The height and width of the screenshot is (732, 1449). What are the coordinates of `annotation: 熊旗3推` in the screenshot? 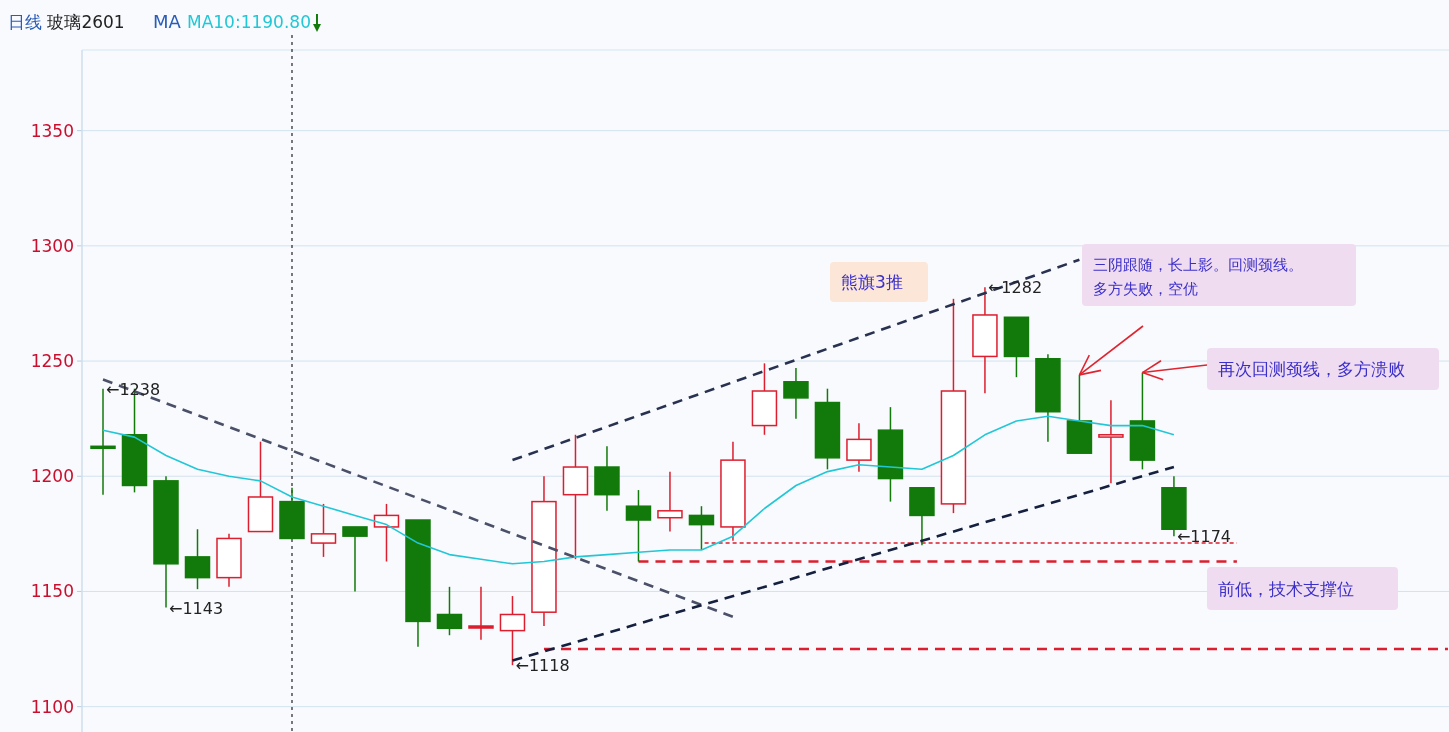 It's located at (872, 282).